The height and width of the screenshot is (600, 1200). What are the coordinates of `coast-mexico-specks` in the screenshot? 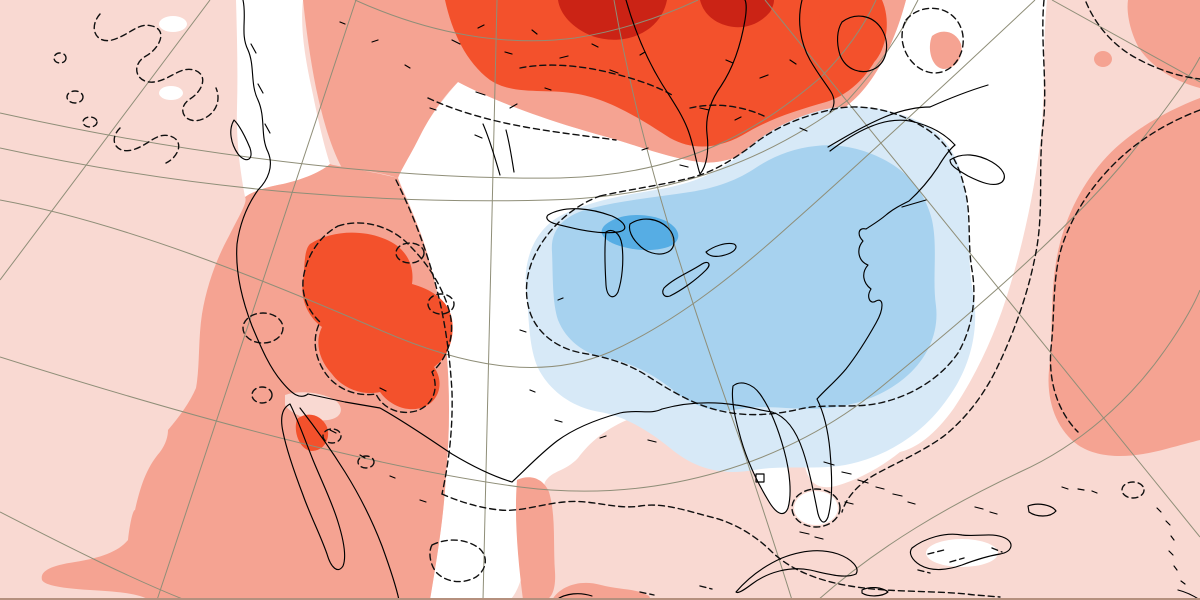 It's located at (378, 466).